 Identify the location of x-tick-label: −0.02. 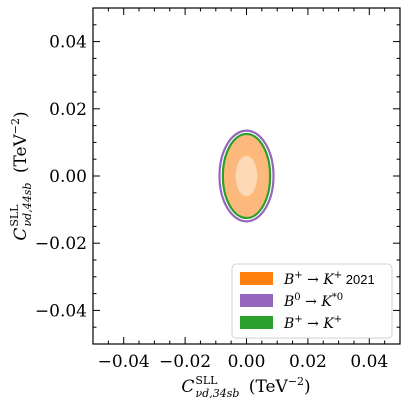
(185, 362).